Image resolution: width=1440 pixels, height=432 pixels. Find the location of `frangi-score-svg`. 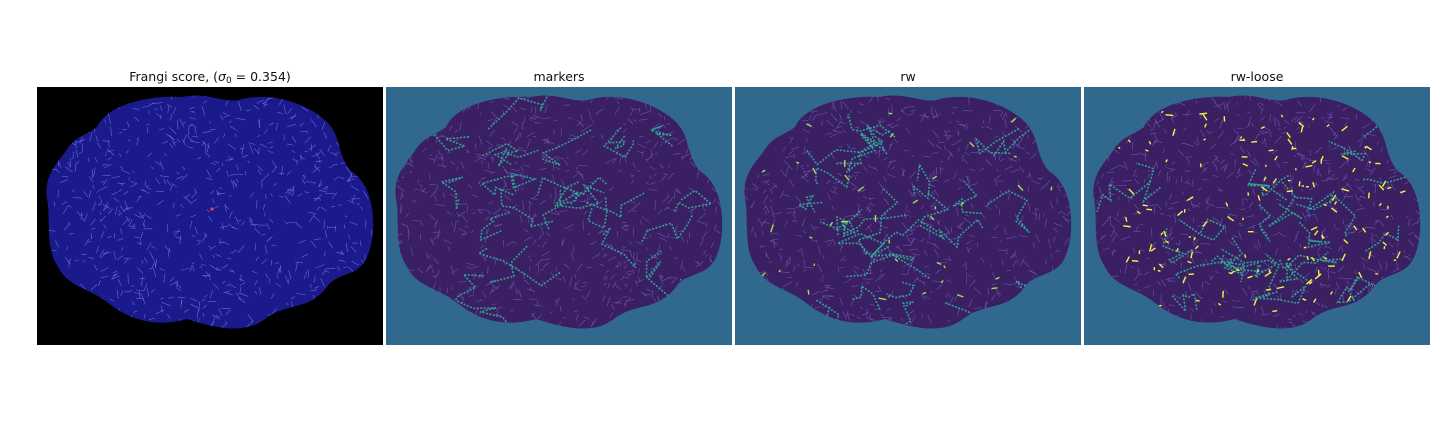

frangi-score-svg is located at coordinates (210, 216).